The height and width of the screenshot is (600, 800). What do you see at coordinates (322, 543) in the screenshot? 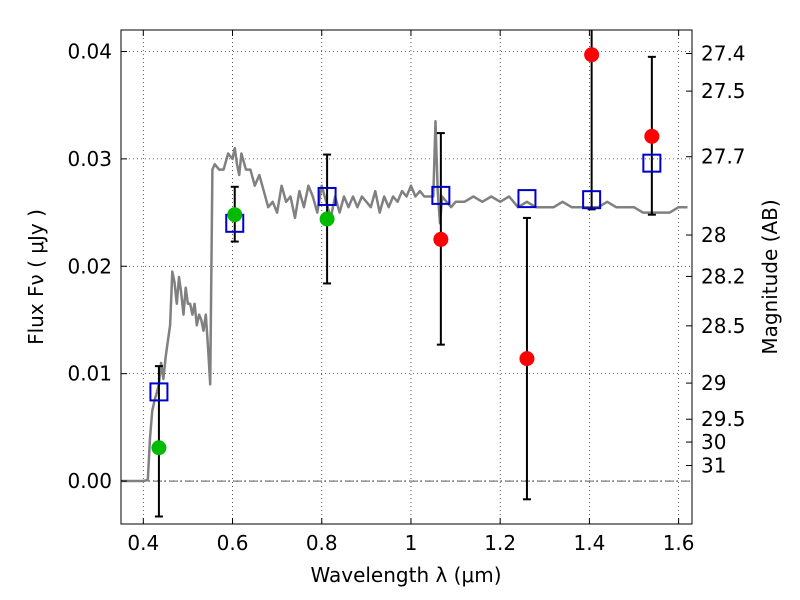
I see `x-tick-label: 0.8` at bounding box center [322, 543].